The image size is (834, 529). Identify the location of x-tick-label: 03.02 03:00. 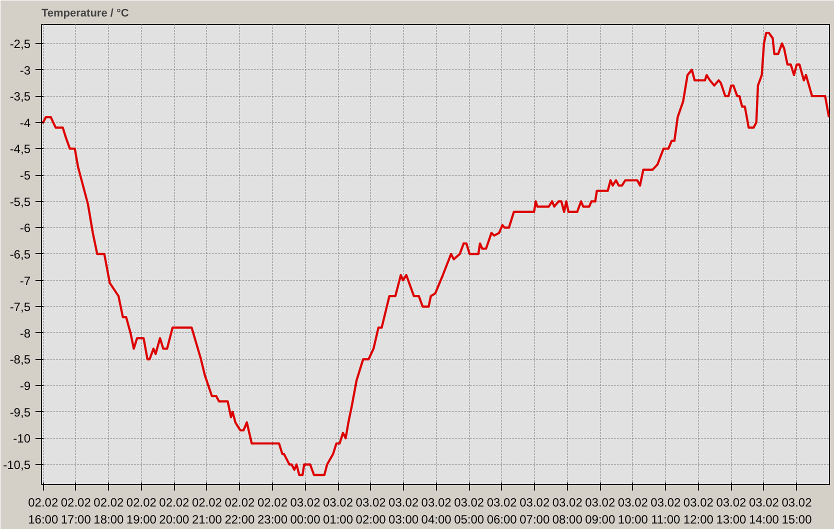
(403, 511).